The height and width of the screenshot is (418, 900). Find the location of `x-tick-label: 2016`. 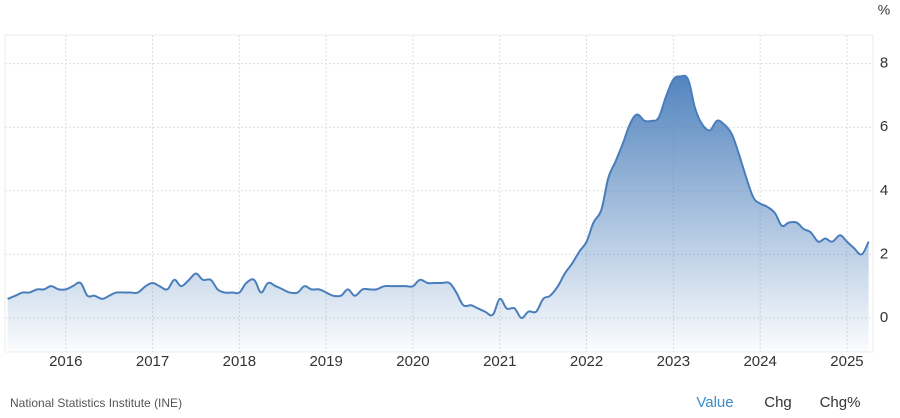

x-tick-label: 2016 is located at coordinates (65, 361).